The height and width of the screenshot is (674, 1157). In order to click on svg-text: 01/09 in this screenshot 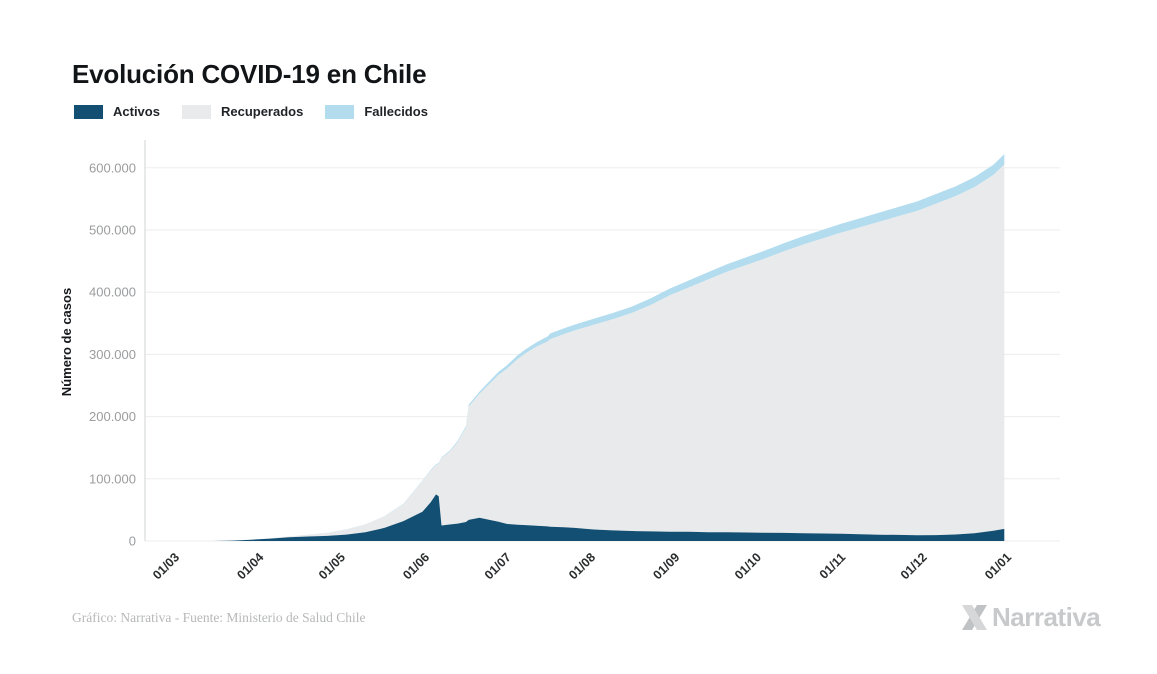, I will do `click(666, 566)`.